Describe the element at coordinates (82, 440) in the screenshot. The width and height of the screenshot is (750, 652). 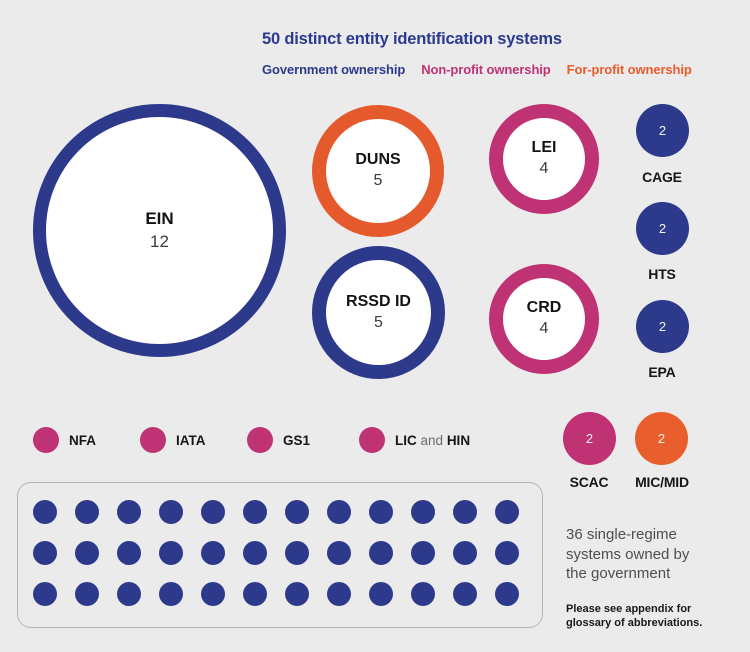
I see `nfa-label: NFA` at that location.